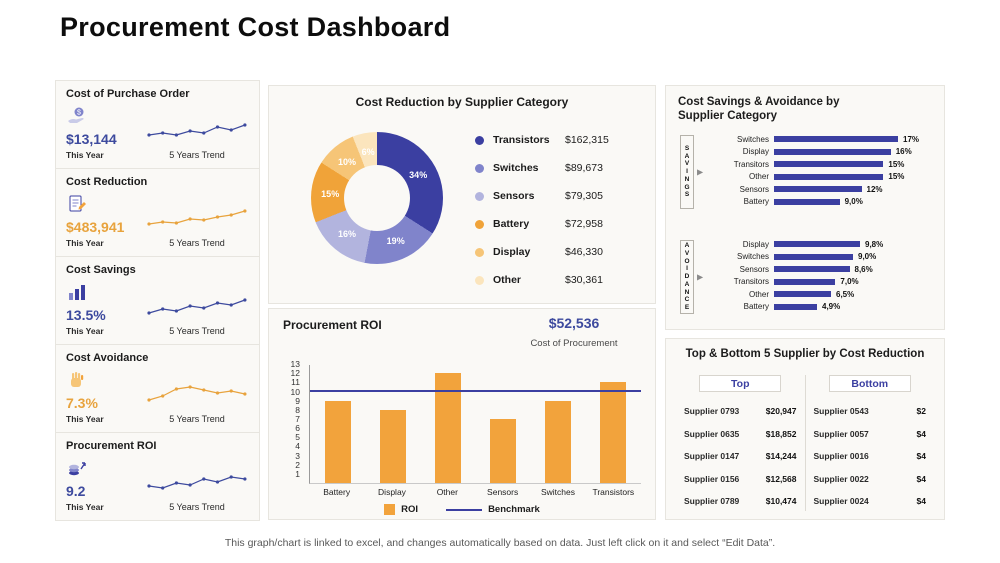  I want to click on roi-x-tick: Sensors, so click(503, 492).